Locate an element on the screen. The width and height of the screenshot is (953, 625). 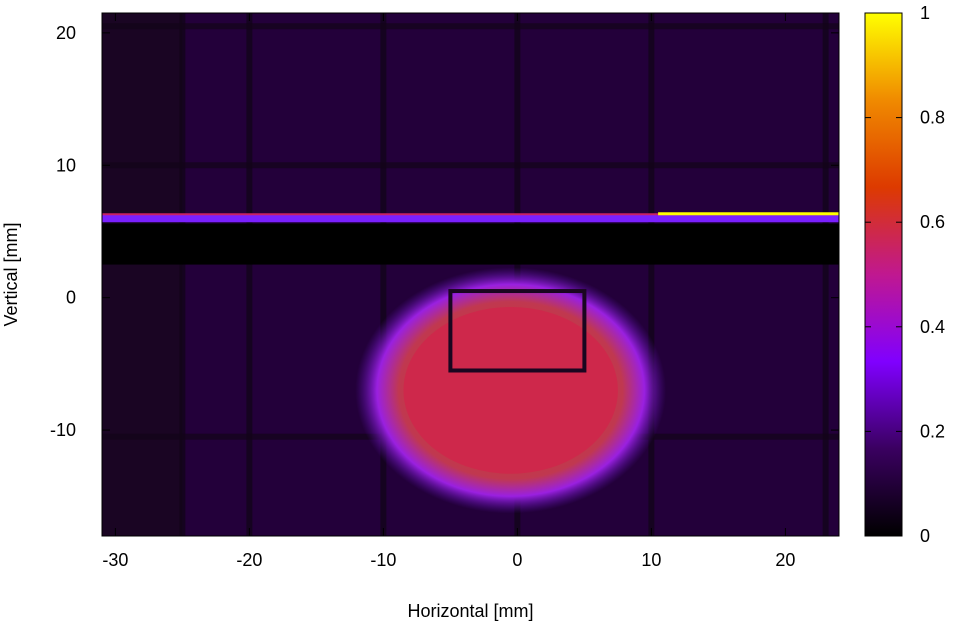
x-tick-label: -30 is located at coordinates (115, 560).